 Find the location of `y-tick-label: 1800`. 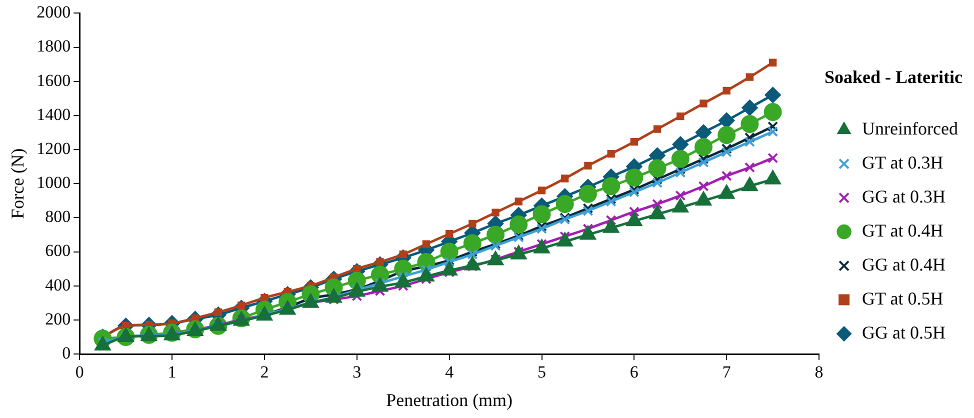

y-tick-label: 1800 is located at coordinates (53, 46).